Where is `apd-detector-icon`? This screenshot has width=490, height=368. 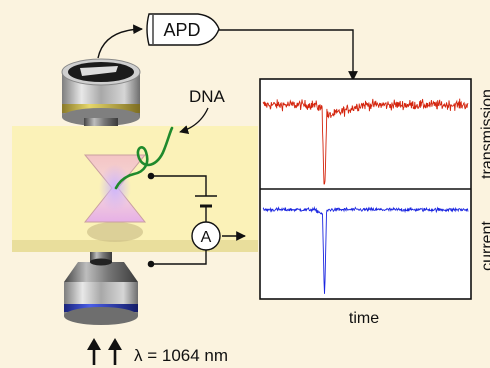
apd-detector-icon is located at coordinates (183, 29).